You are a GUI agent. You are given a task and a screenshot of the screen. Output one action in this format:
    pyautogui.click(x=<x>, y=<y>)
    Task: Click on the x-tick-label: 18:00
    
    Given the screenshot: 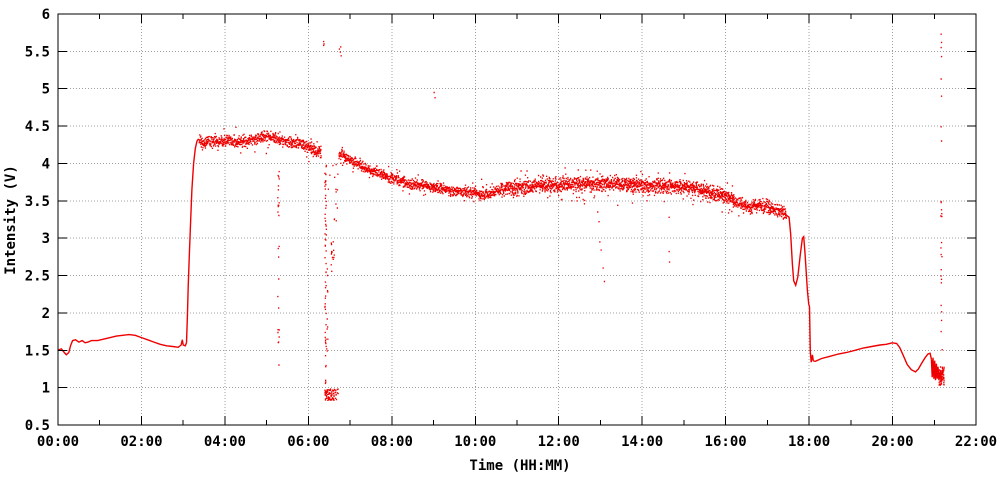 What is the action you would take?
    pyautogui.click(x=809, y=442)
    